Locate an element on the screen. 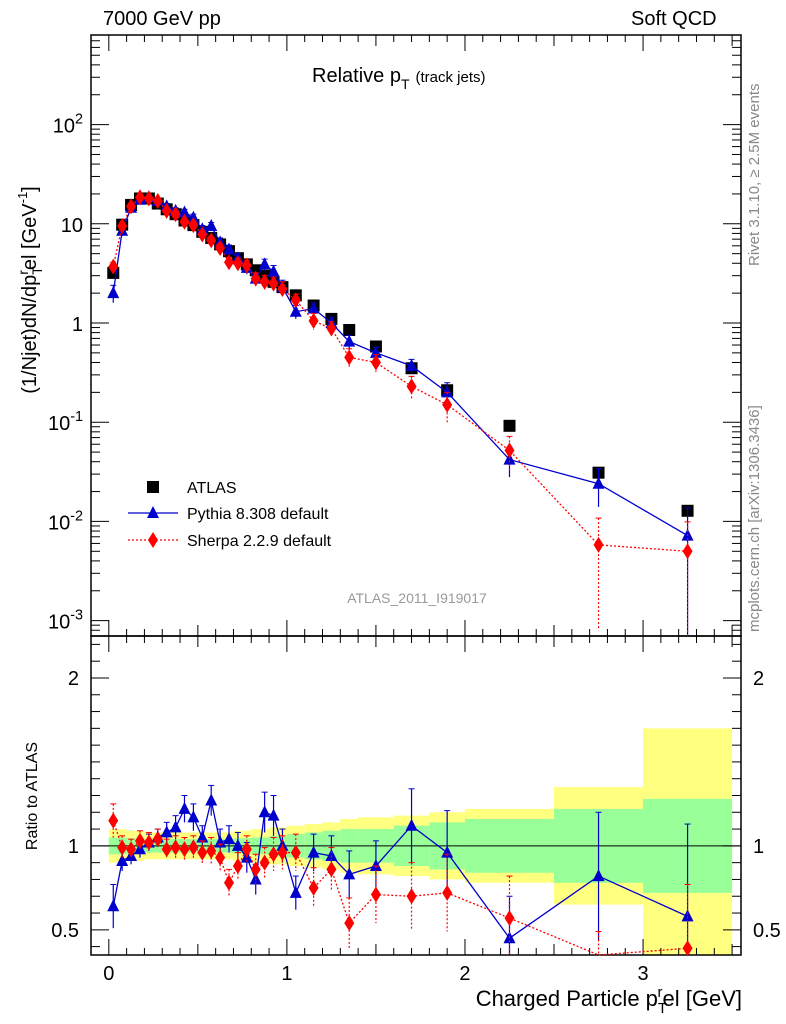 The width and height of the screenshot is (786, 1024). legend-entry: Pythia 8.308 default is located at coordinates (258, 514).